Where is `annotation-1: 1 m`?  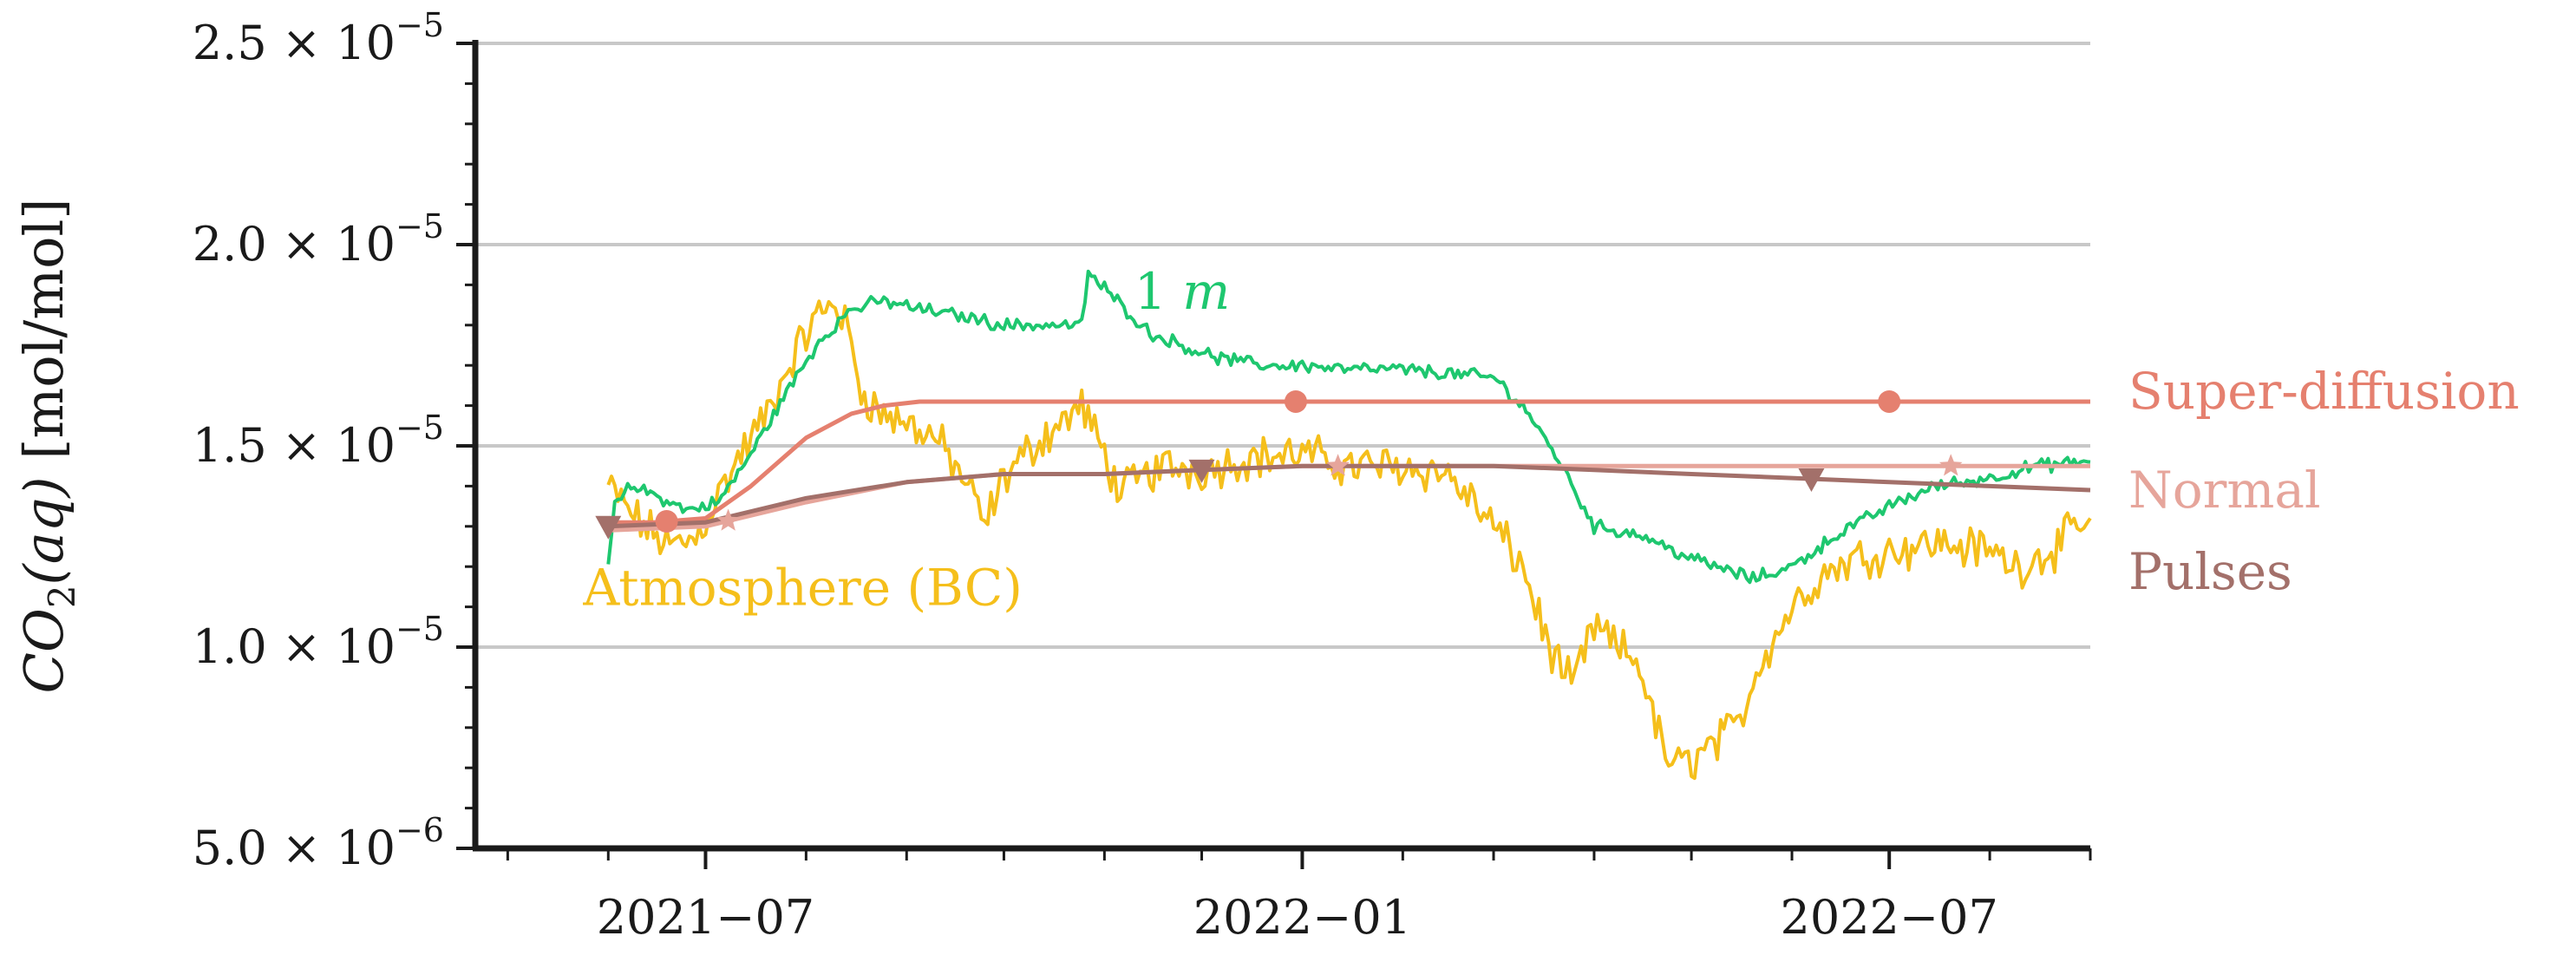
annotation-1: 1 m is located at coordinates (1182, 291).